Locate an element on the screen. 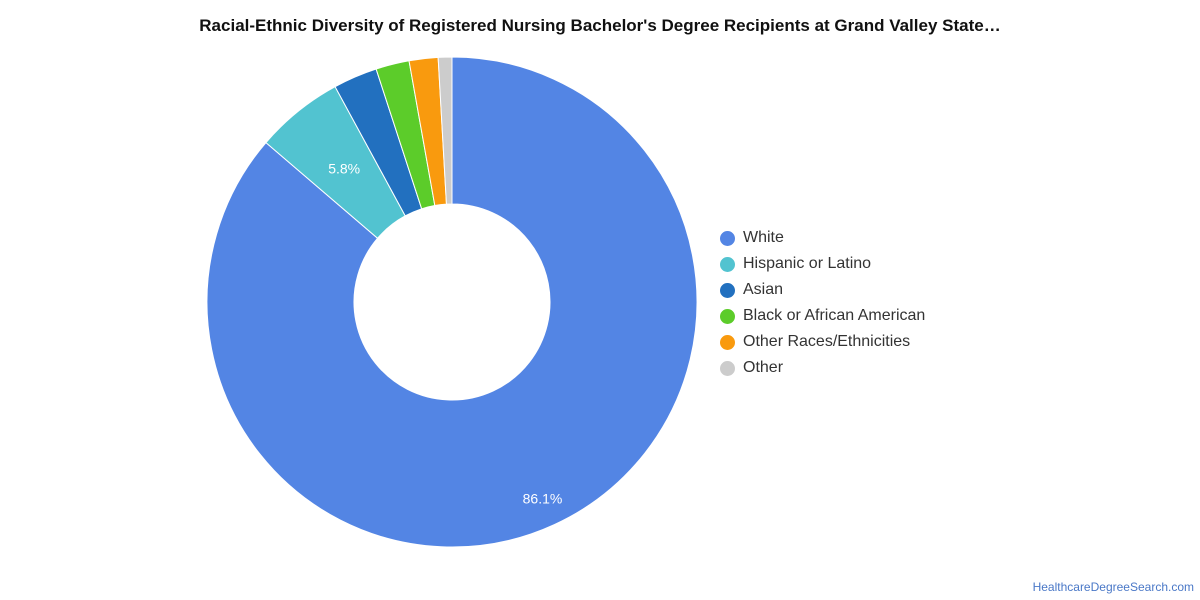  slice-other is located at coordinates (445, 130).